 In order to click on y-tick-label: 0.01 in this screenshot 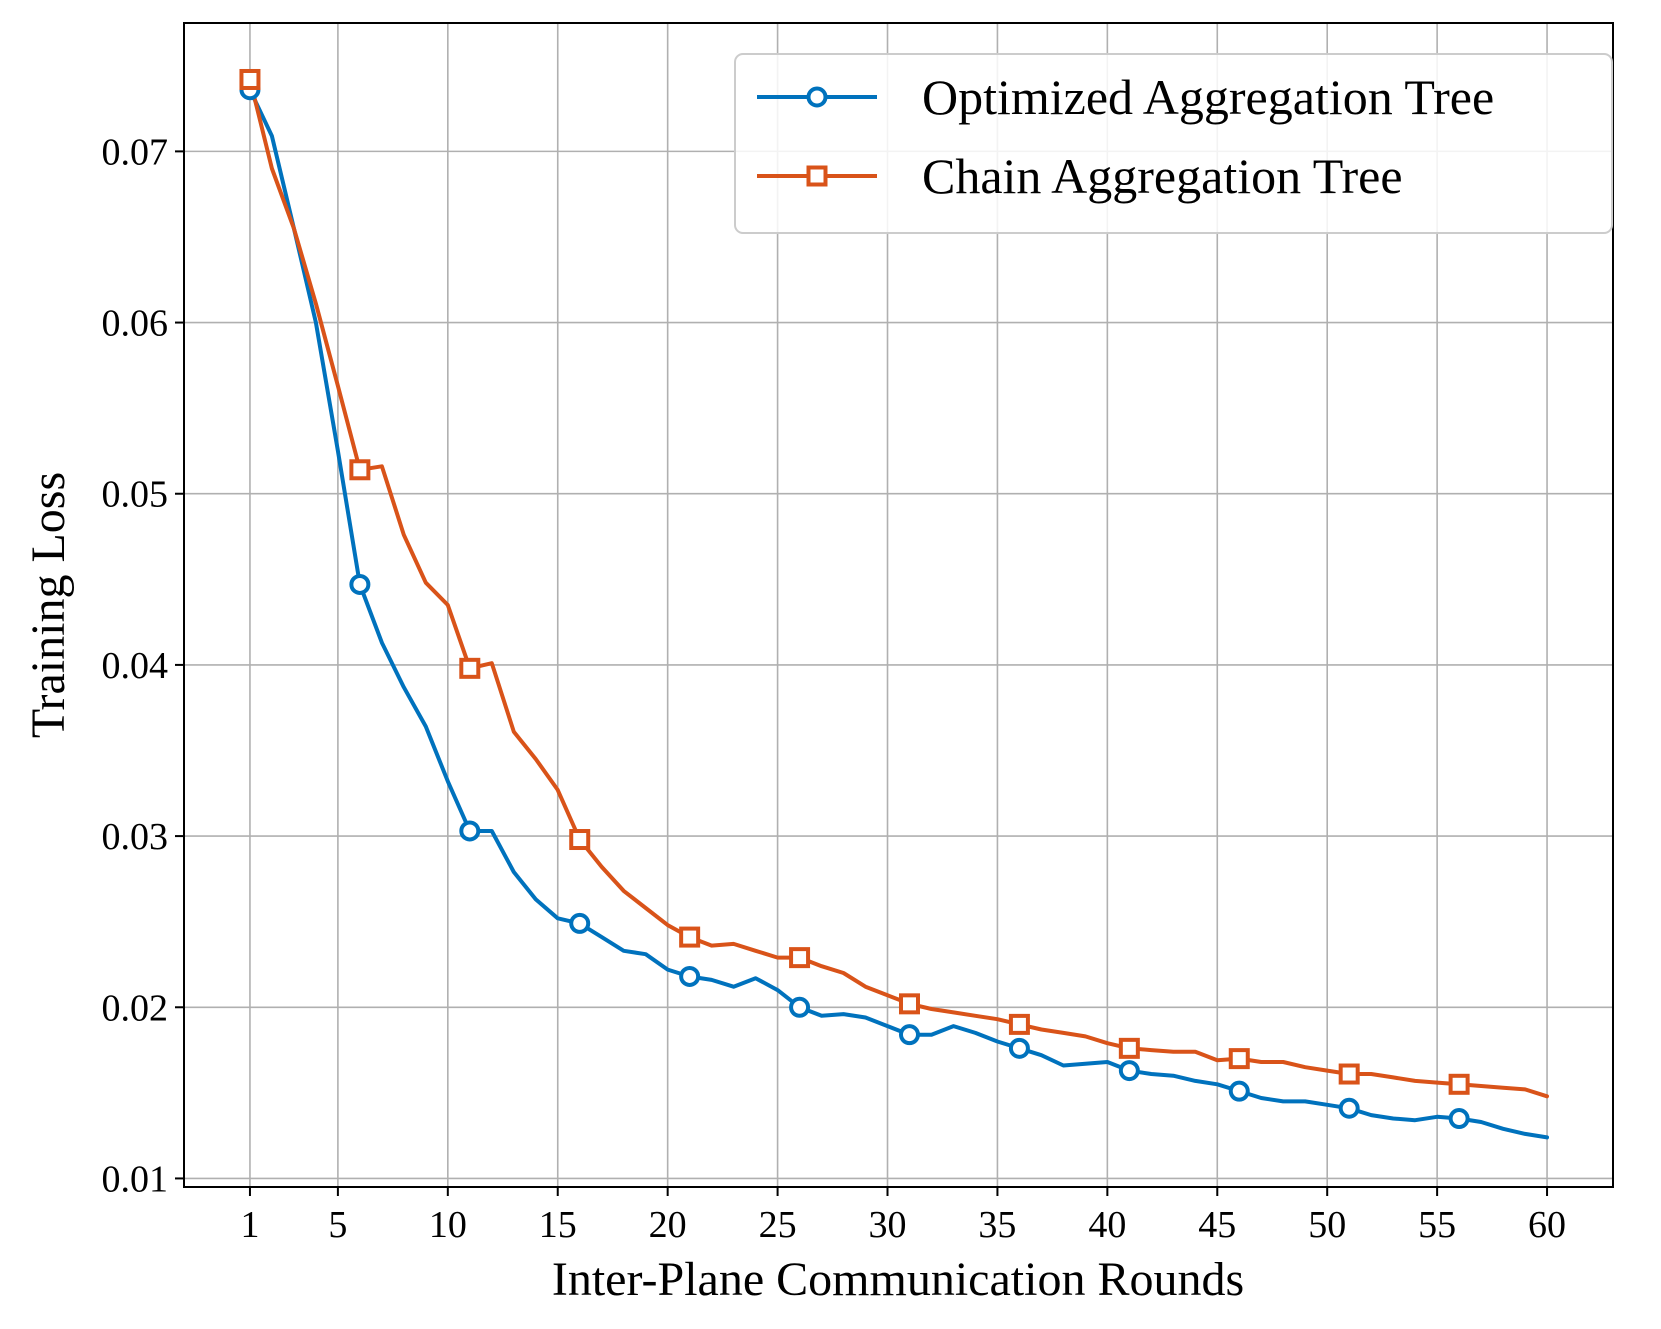, I will do `click(135, 1179)`.